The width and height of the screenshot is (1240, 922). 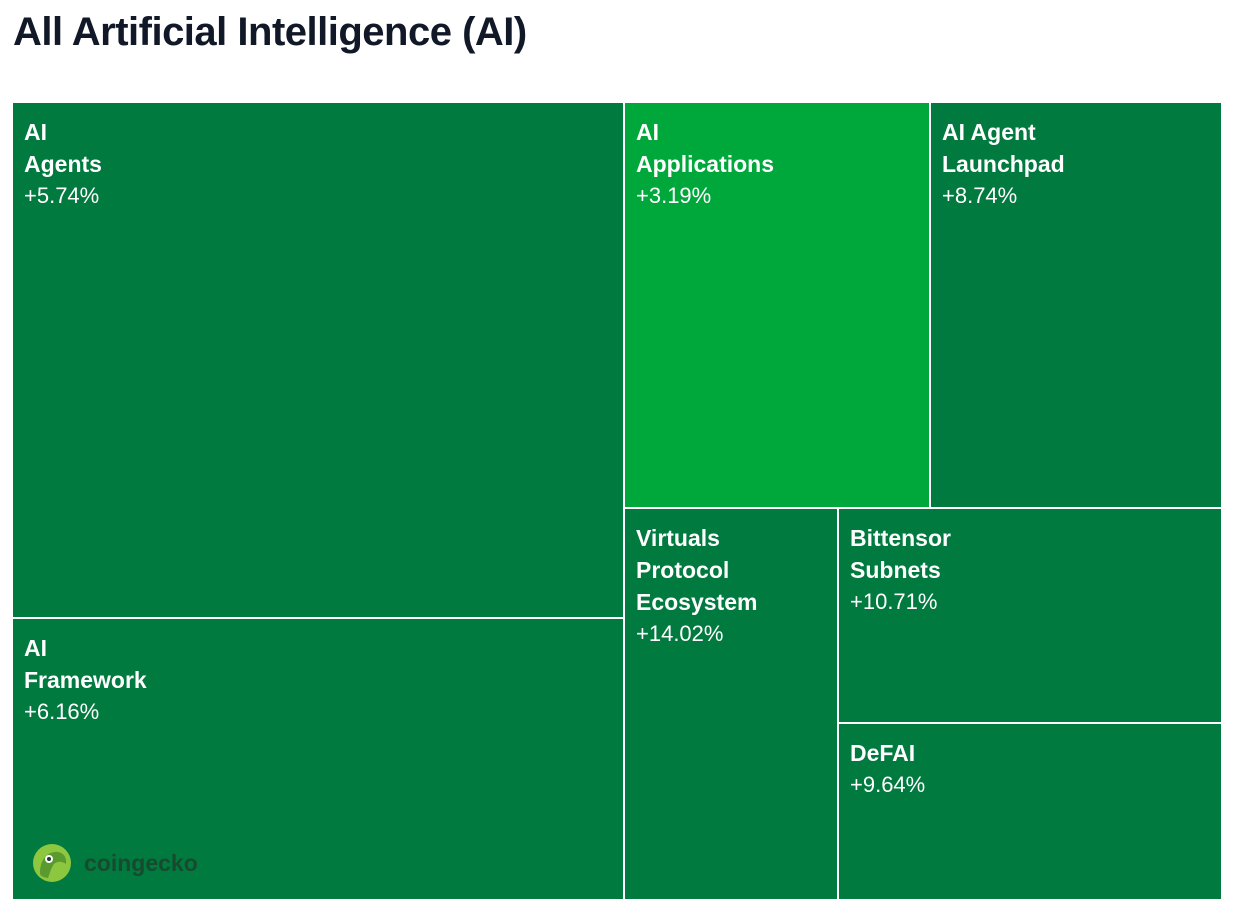 I want to click on tile-change: +8.74%, so click(x=980, y=195).